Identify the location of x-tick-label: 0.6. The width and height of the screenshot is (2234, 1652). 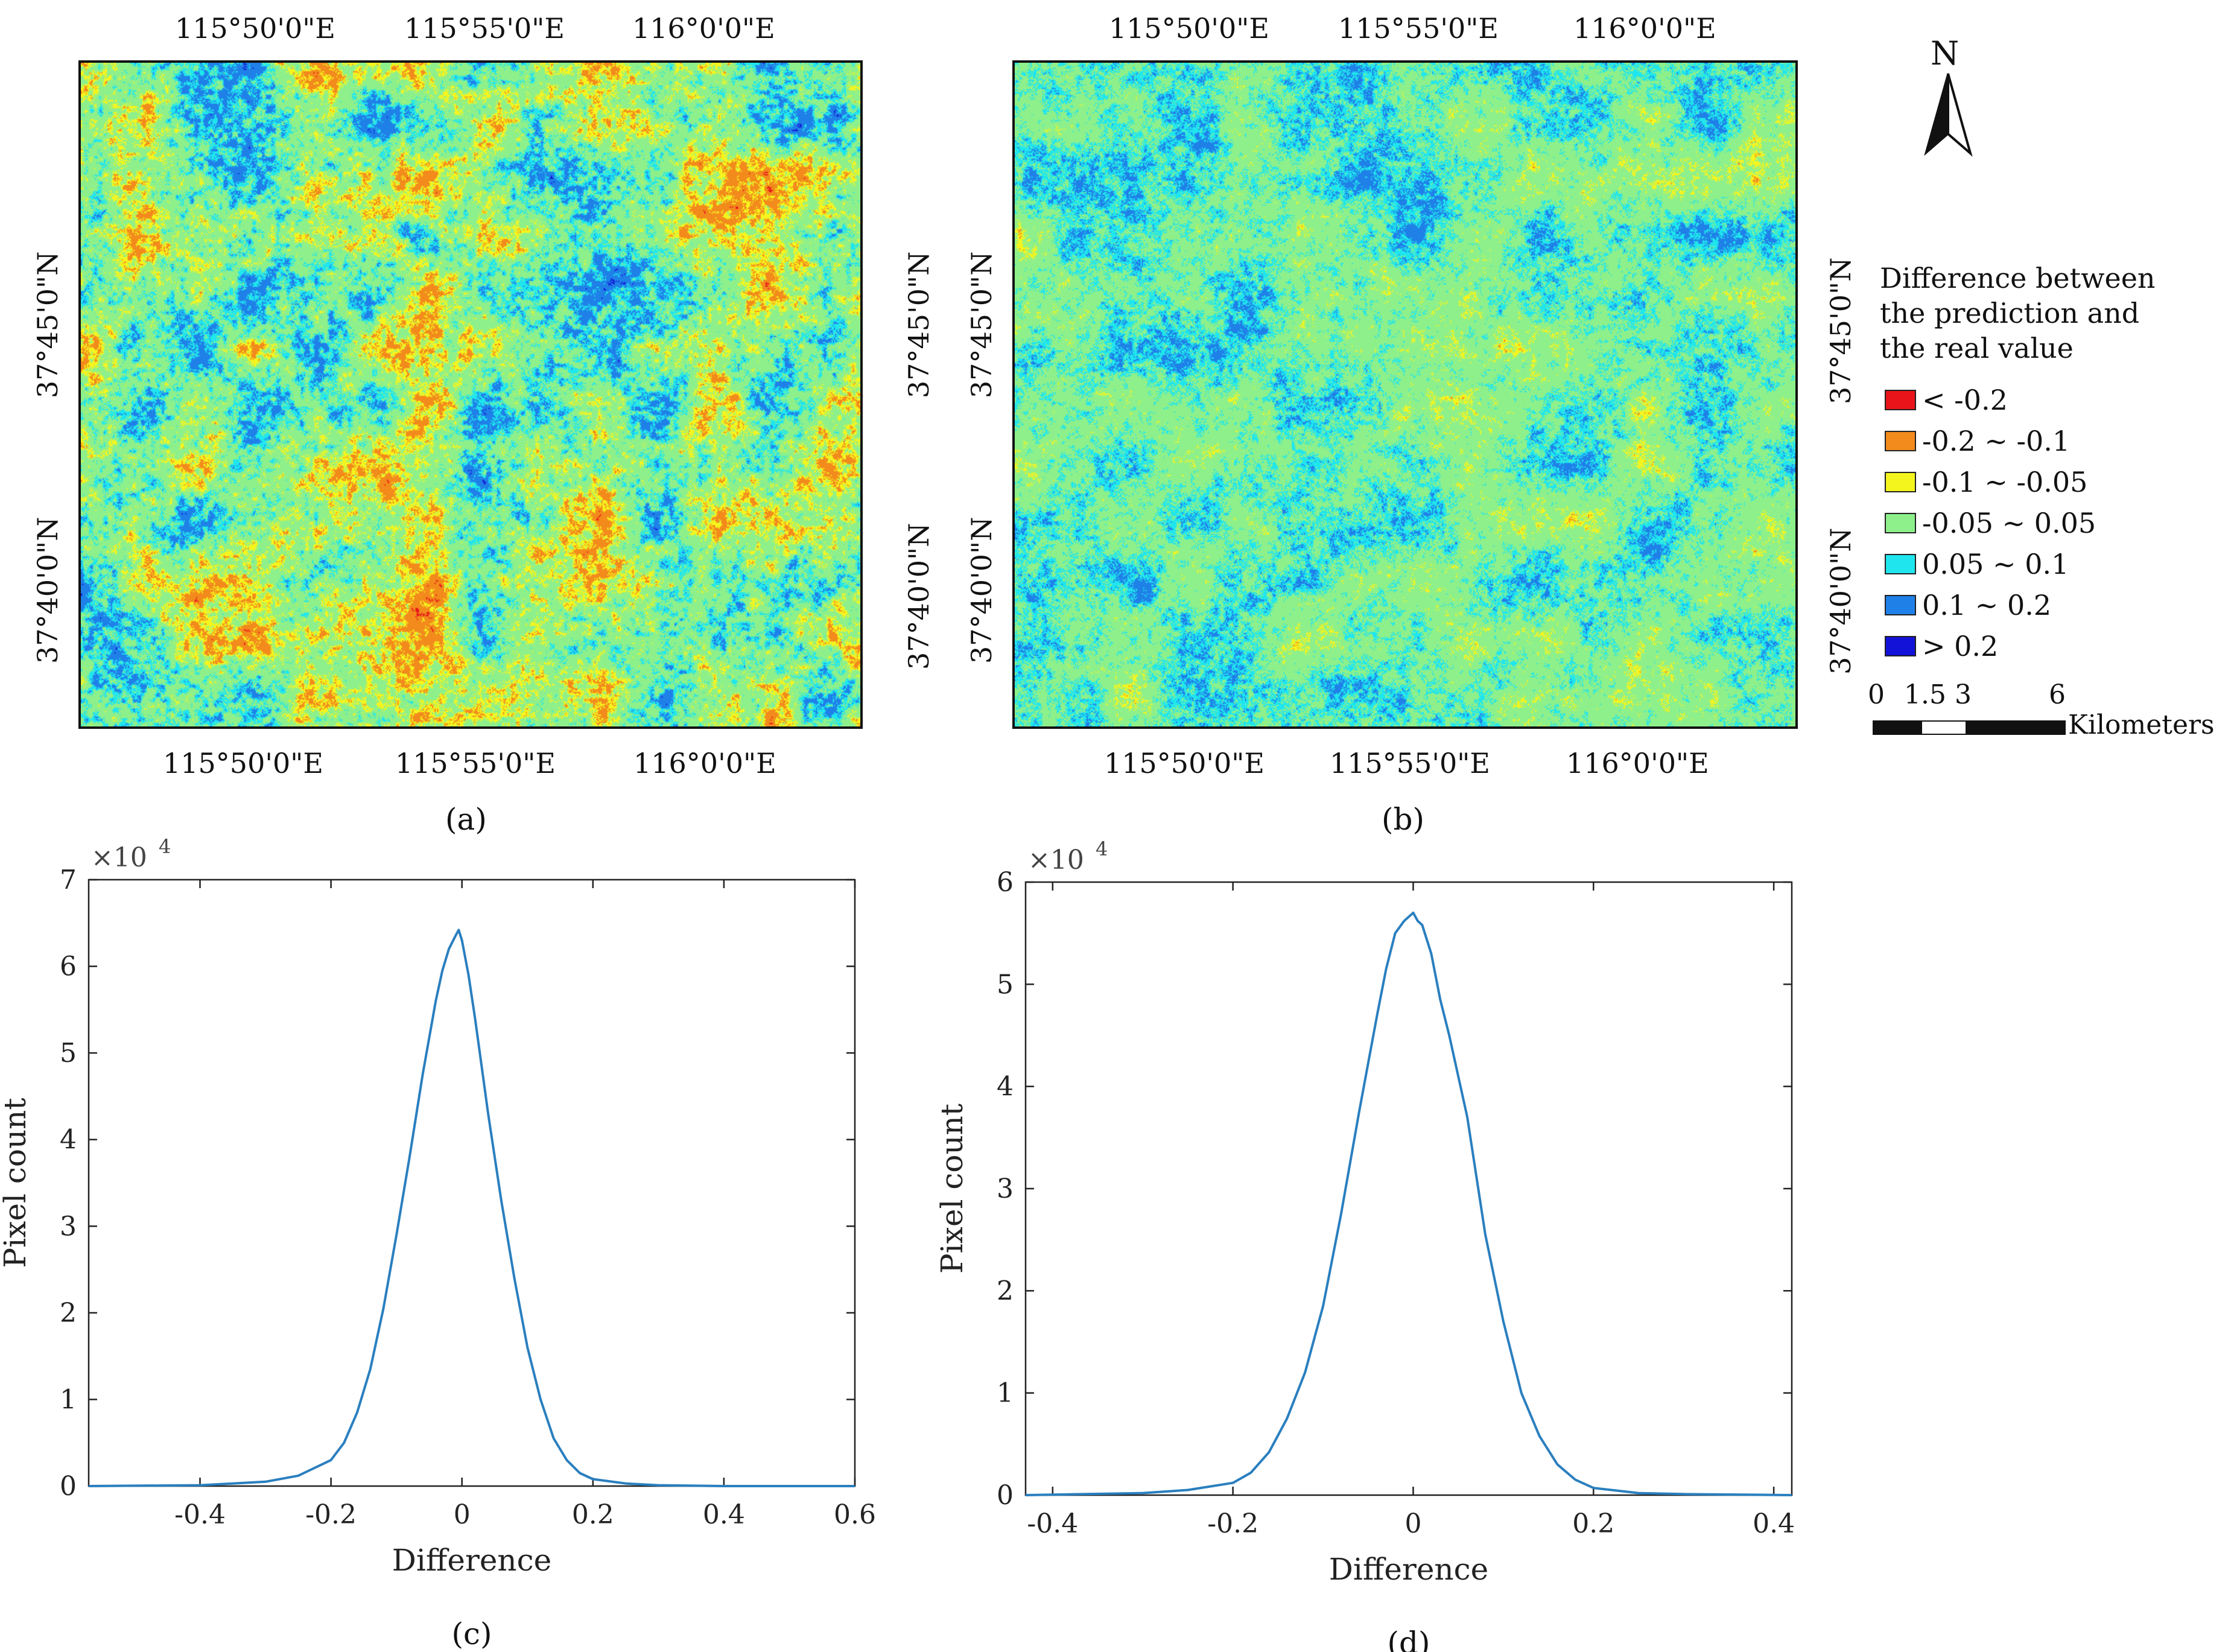
(855, 1514).